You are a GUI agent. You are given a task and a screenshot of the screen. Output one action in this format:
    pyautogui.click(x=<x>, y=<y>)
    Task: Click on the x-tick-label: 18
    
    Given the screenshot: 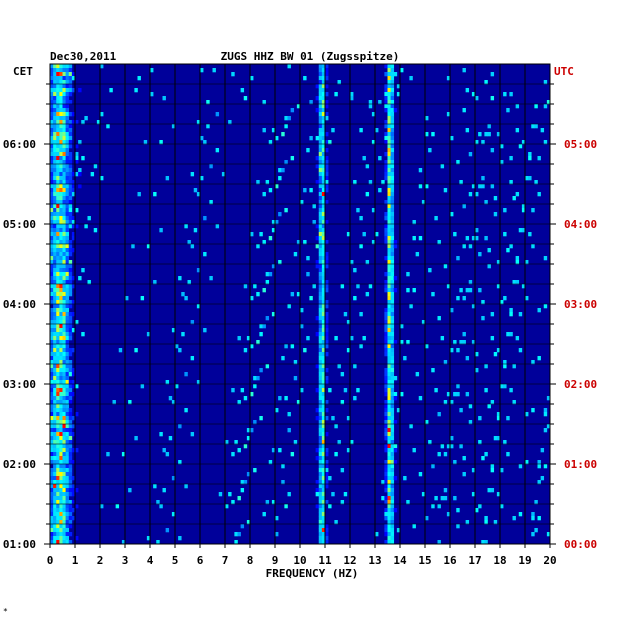 What is the action you would take?
    pyautogui.click(x=499, y=560)
    